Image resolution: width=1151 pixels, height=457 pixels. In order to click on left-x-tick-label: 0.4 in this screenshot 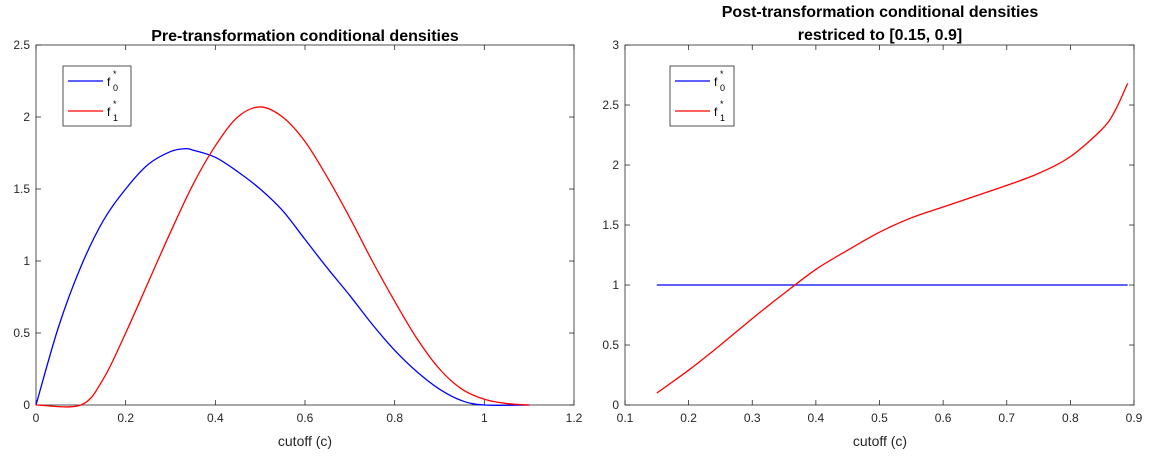, I will do `click(215, 418)`.